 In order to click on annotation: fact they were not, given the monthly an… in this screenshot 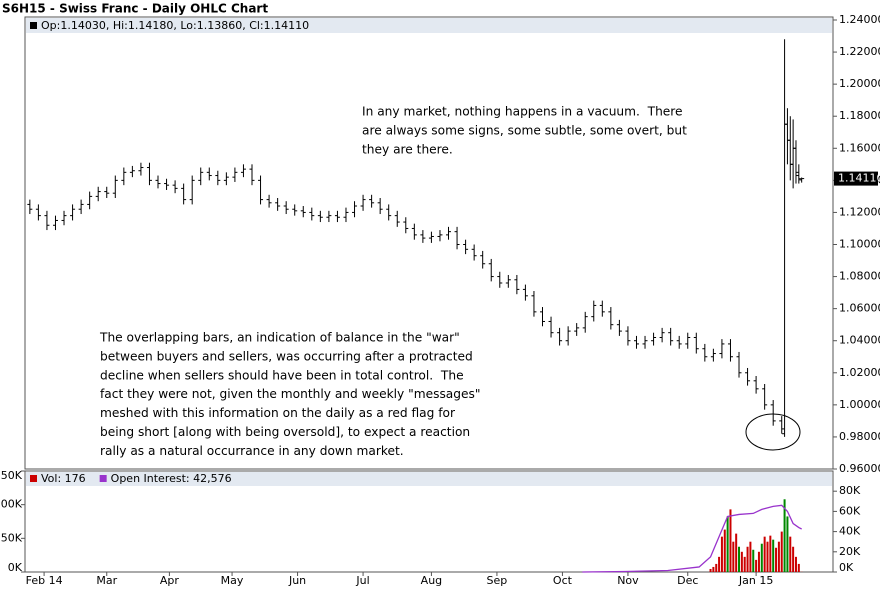, I will do `click(290, 394)`.